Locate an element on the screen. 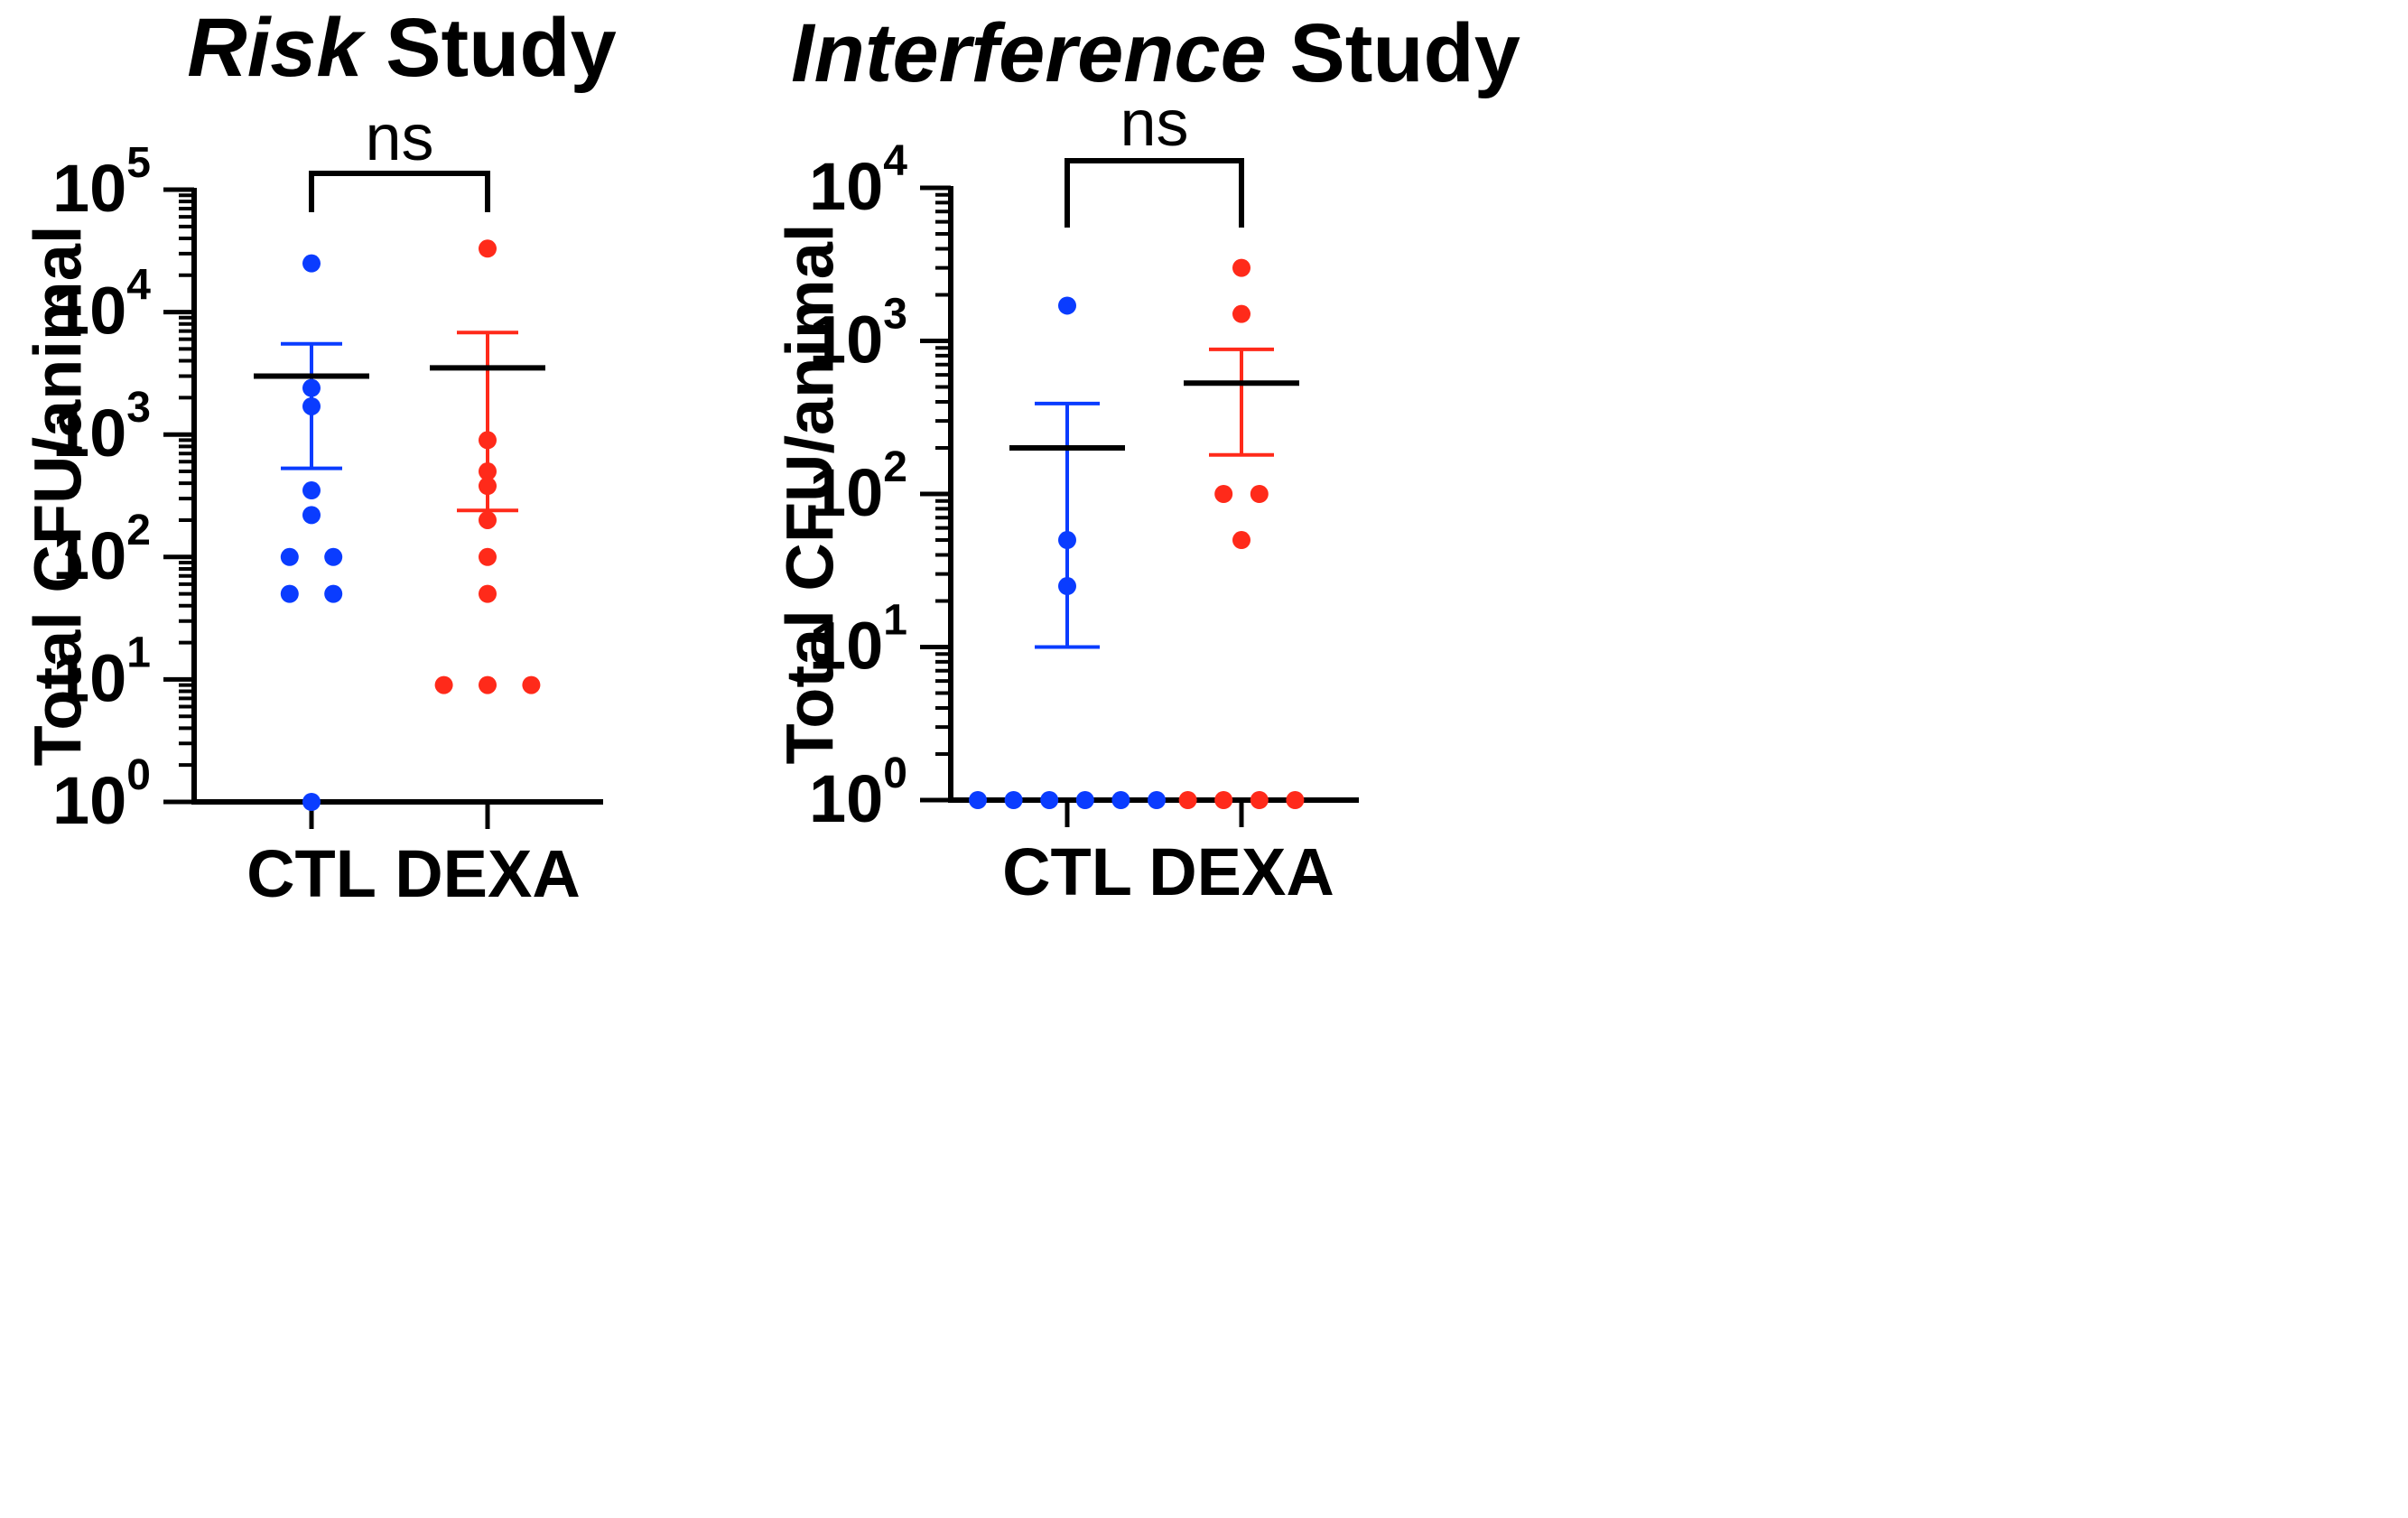 This screenshot has height=1518, width=2408. chart-title-italic: Interference is located at coordinates (1029, 53).